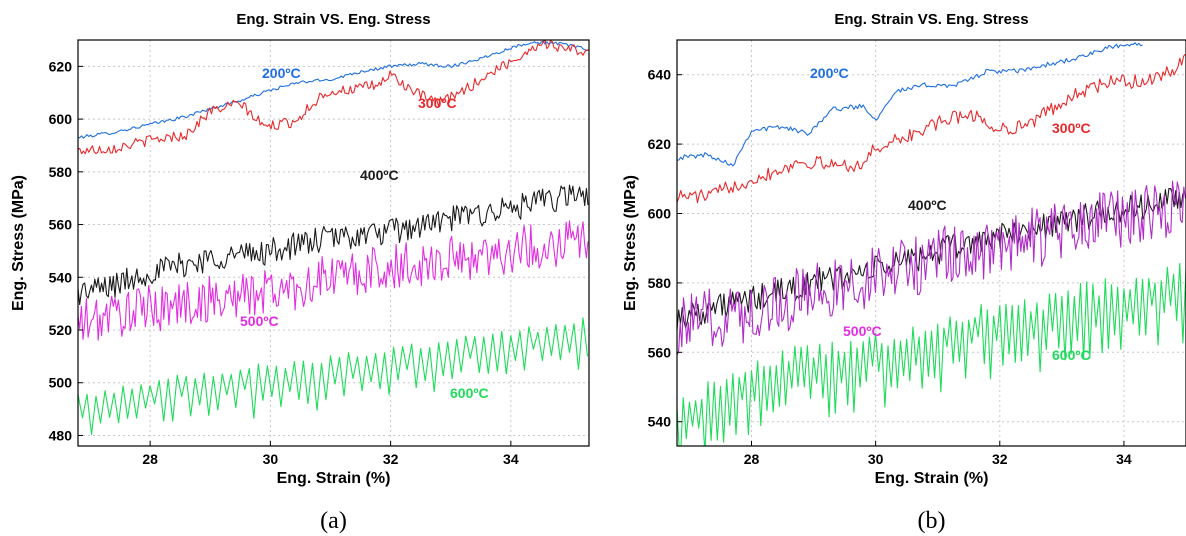 This screenshot has height=536, width=1186. I want to click on y-tick-label: 640, so click(660, 75).